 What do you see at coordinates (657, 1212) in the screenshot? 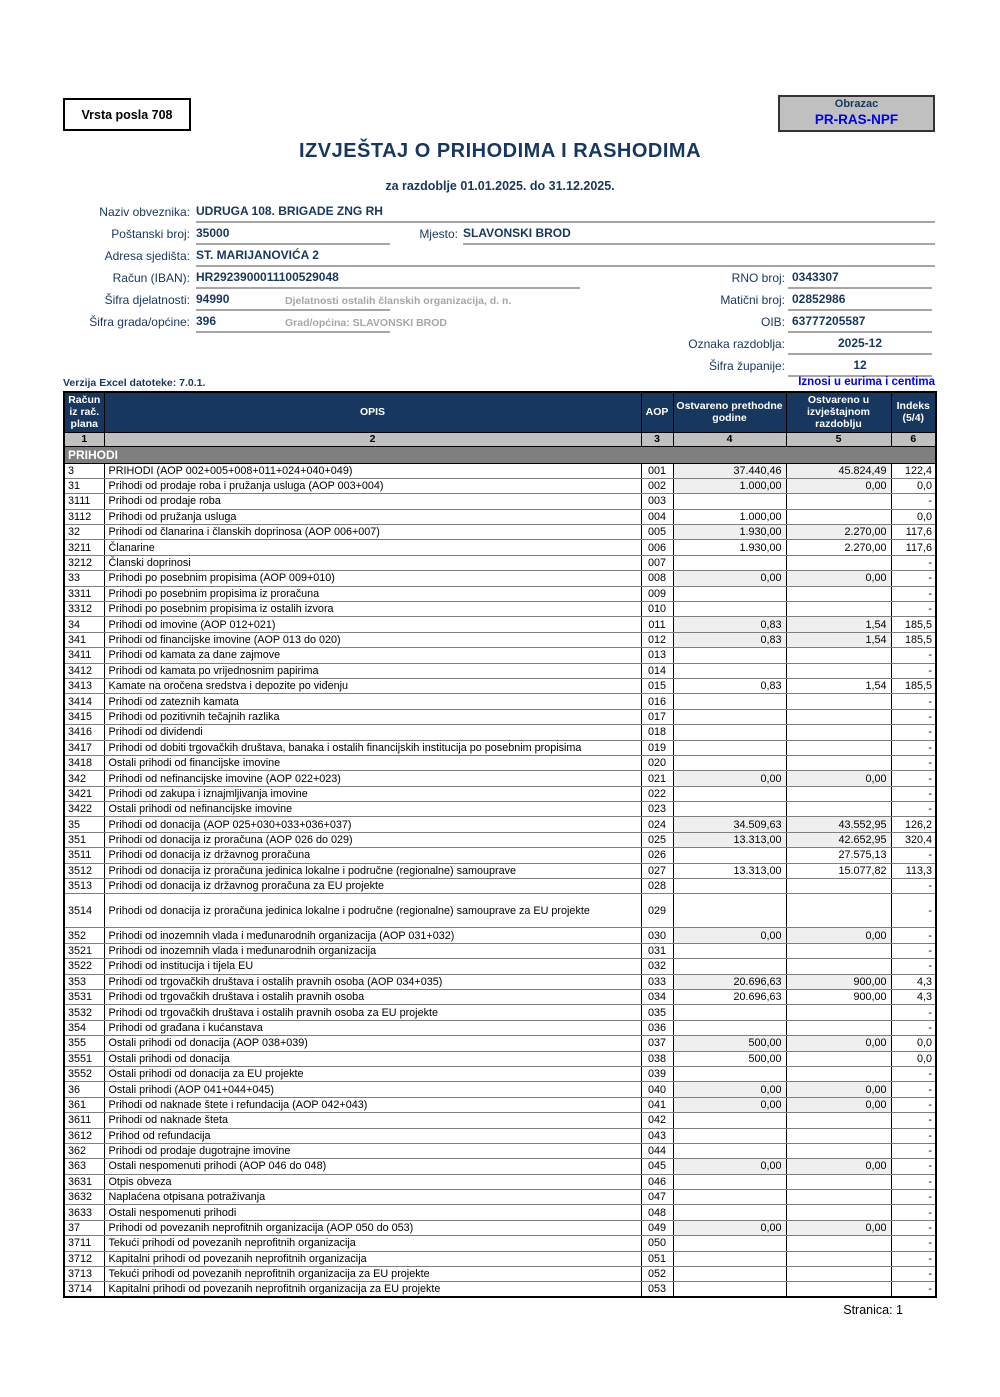
I see `cell-aop: 048` at bounding box center [657, 1212].